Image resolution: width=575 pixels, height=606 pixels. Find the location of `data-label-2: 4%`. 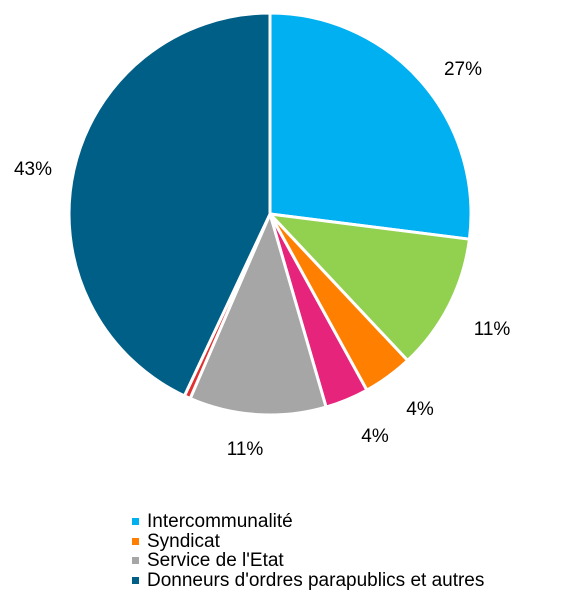

data-label-2: 4% is located at coordinates (420, 409).